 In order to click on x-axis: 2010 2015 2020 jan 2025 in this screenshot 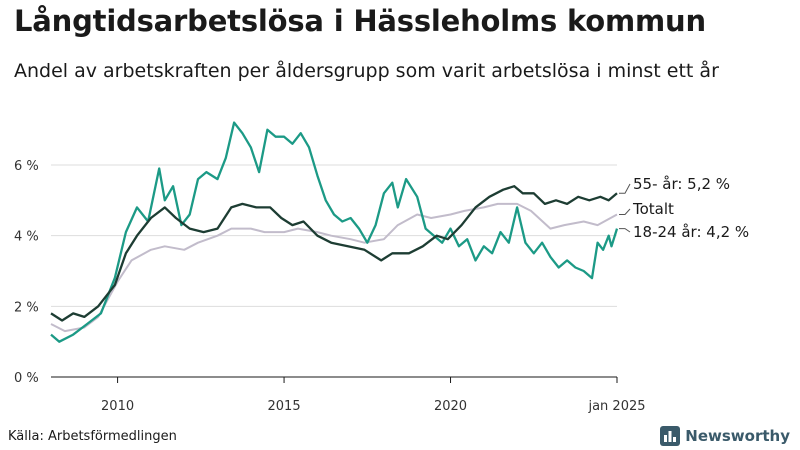, I will do `click(348, 395)`.